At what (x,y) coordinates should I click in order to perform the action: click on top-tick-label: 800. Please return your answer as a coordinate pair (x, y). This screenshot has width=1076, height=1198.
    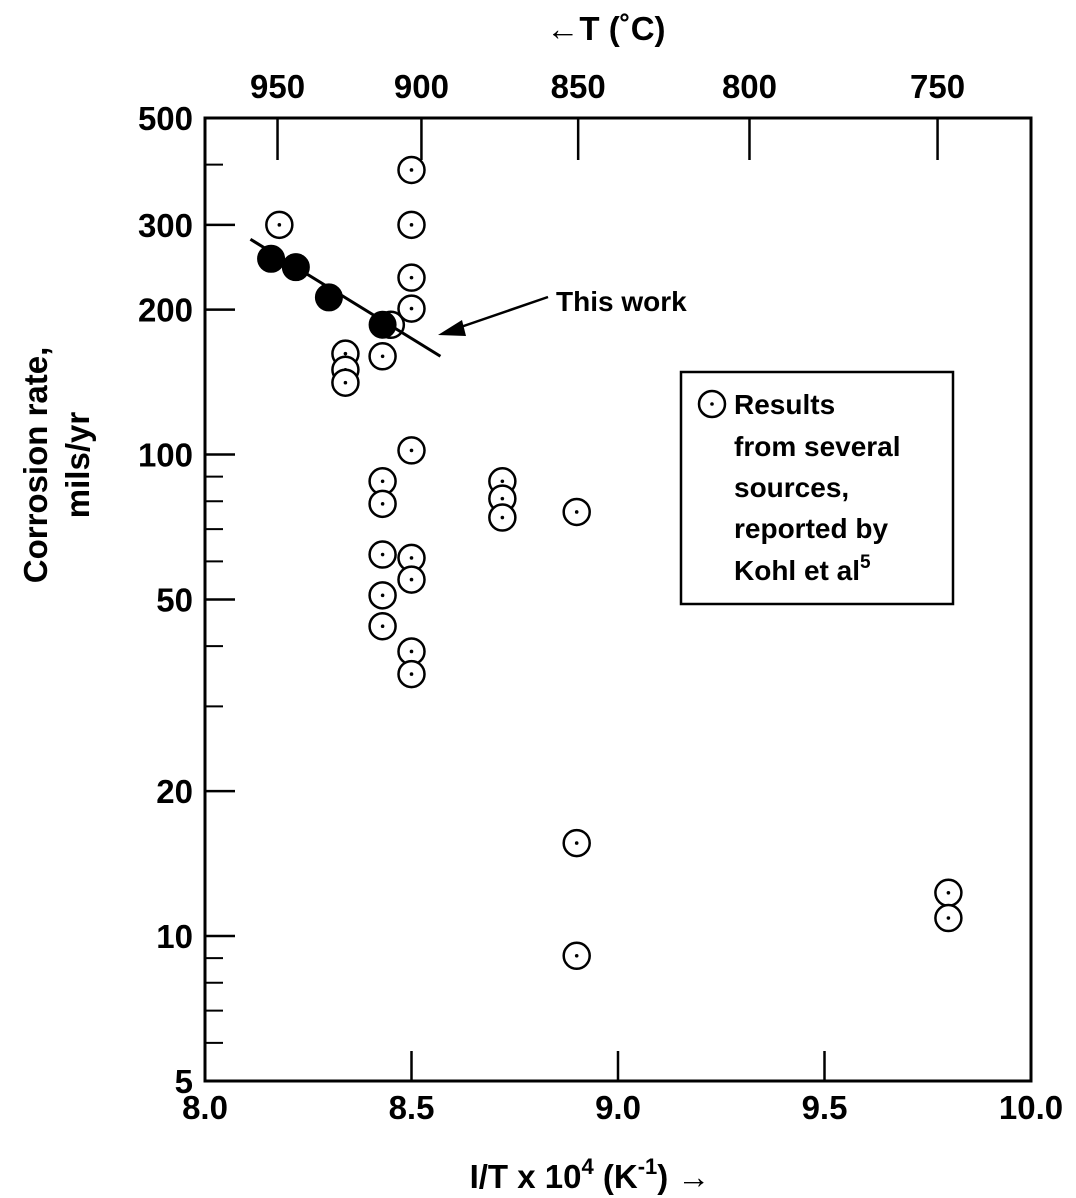
    Looking at the image, I should click on (749, 86).